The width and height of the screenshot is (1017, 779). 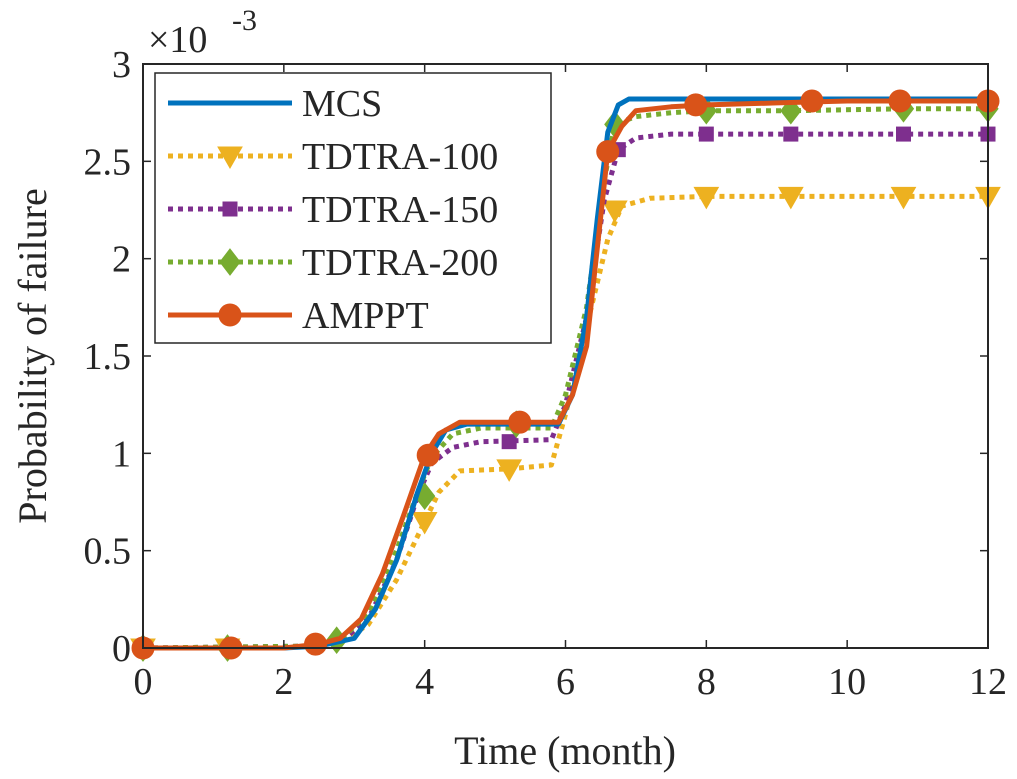 What do you see at coordinates (244, 20) in the screenshot?
I see `y-exponent-power: -3` at bounding box center [244, 20].